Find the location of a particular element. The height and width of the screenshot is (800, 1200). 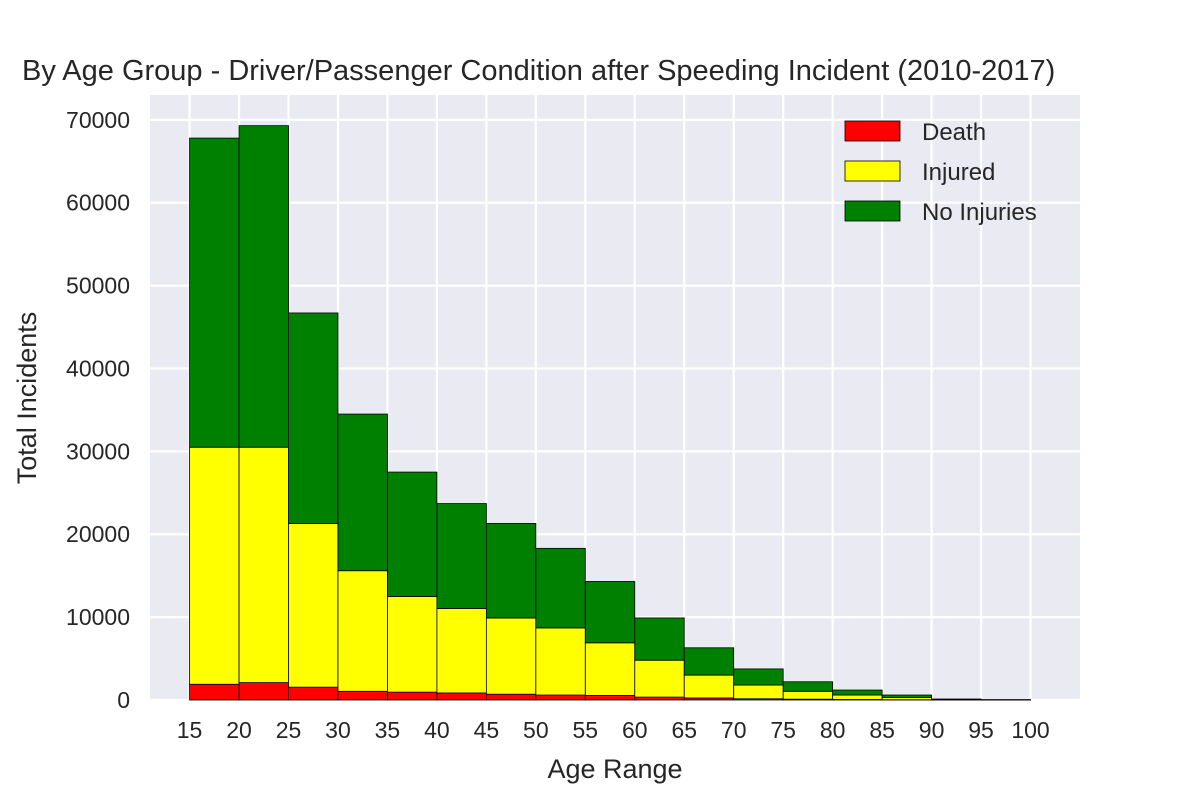

x-tick-label: 40 is located at coordinates (437, 730).